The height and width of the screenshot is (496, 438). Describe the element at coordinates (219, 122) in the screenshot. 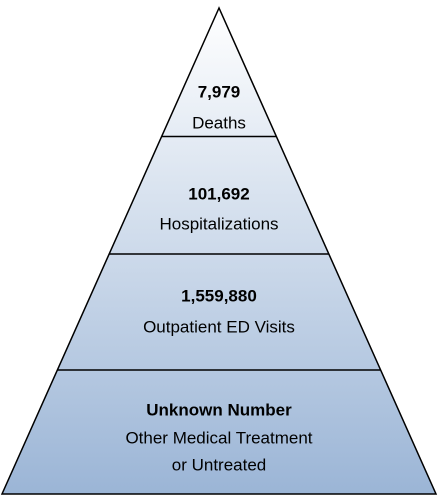

I see `level-label: Deaths` at that location.